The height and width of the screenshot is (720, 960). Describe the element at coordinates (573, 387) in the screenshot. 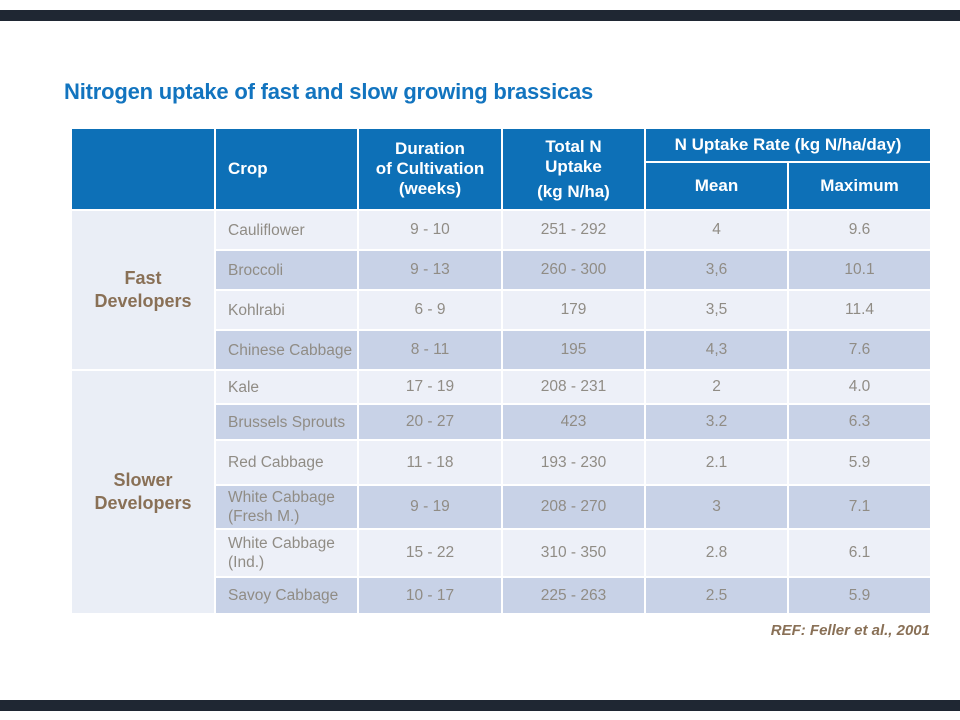

I see `total-uptake-cell: 208 - 231` at that location.